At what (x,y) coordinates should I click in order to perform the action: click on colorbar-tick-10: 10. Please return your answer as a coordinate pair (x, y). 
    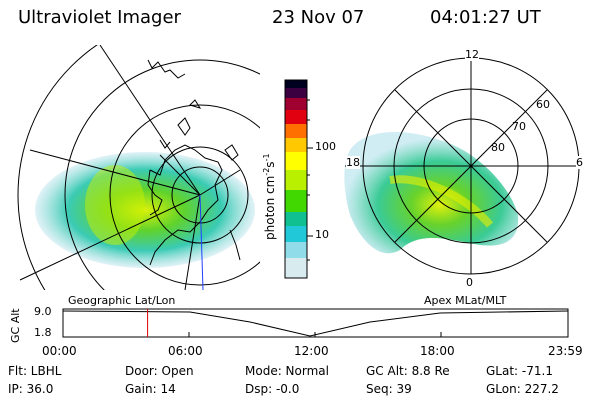
    Looking at the image, I should click on (322, 234).